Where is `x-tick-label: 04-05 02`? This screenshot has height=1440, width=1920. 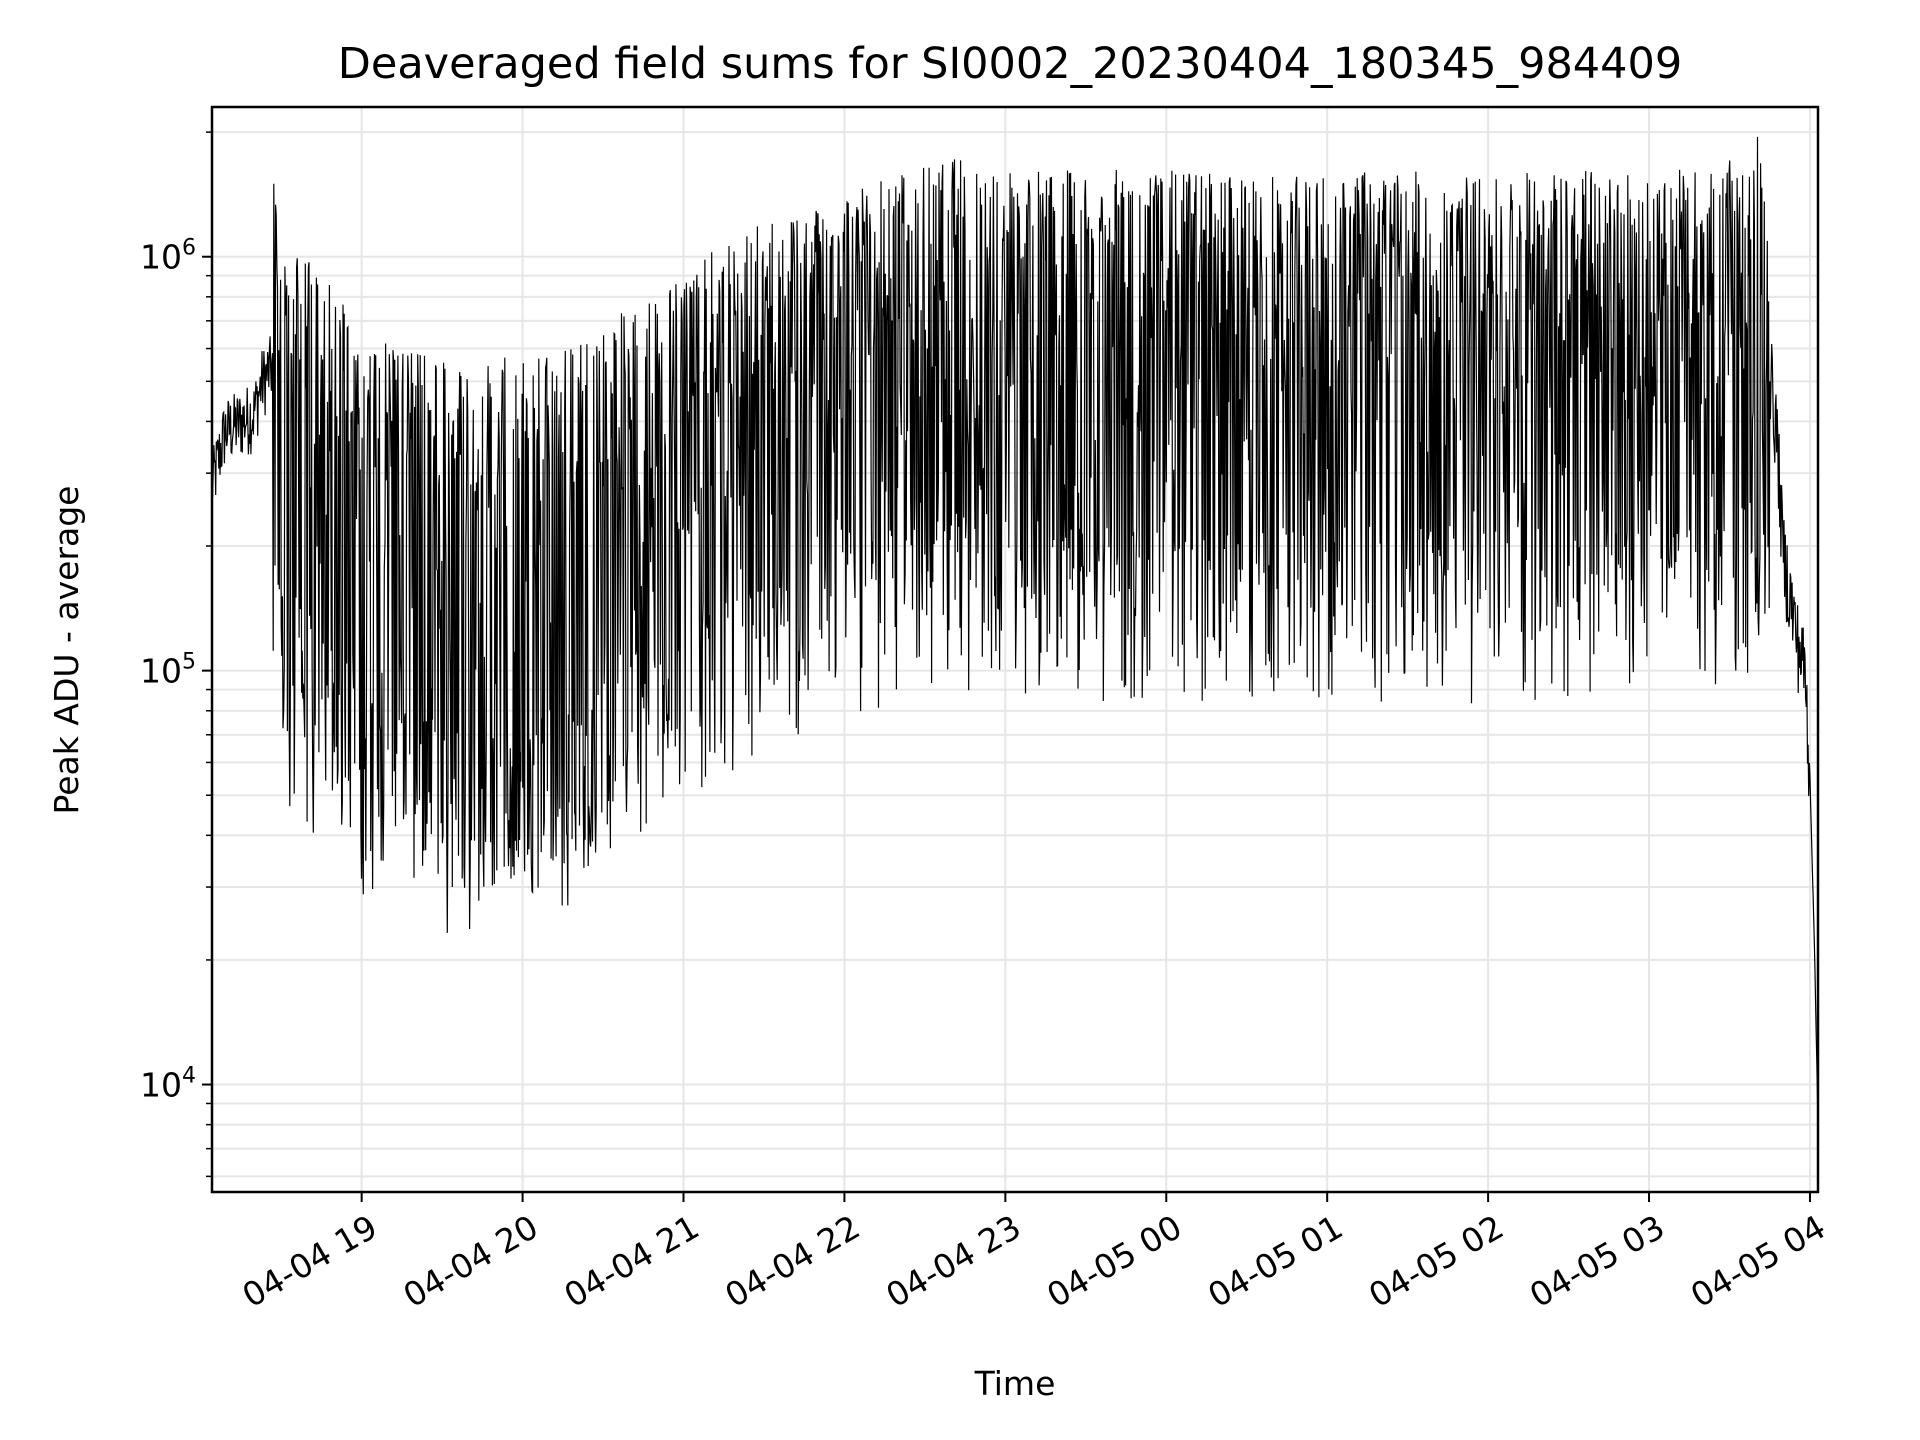 x-tick-label: 04-05 02 is located at coordinates (1436, 1261).